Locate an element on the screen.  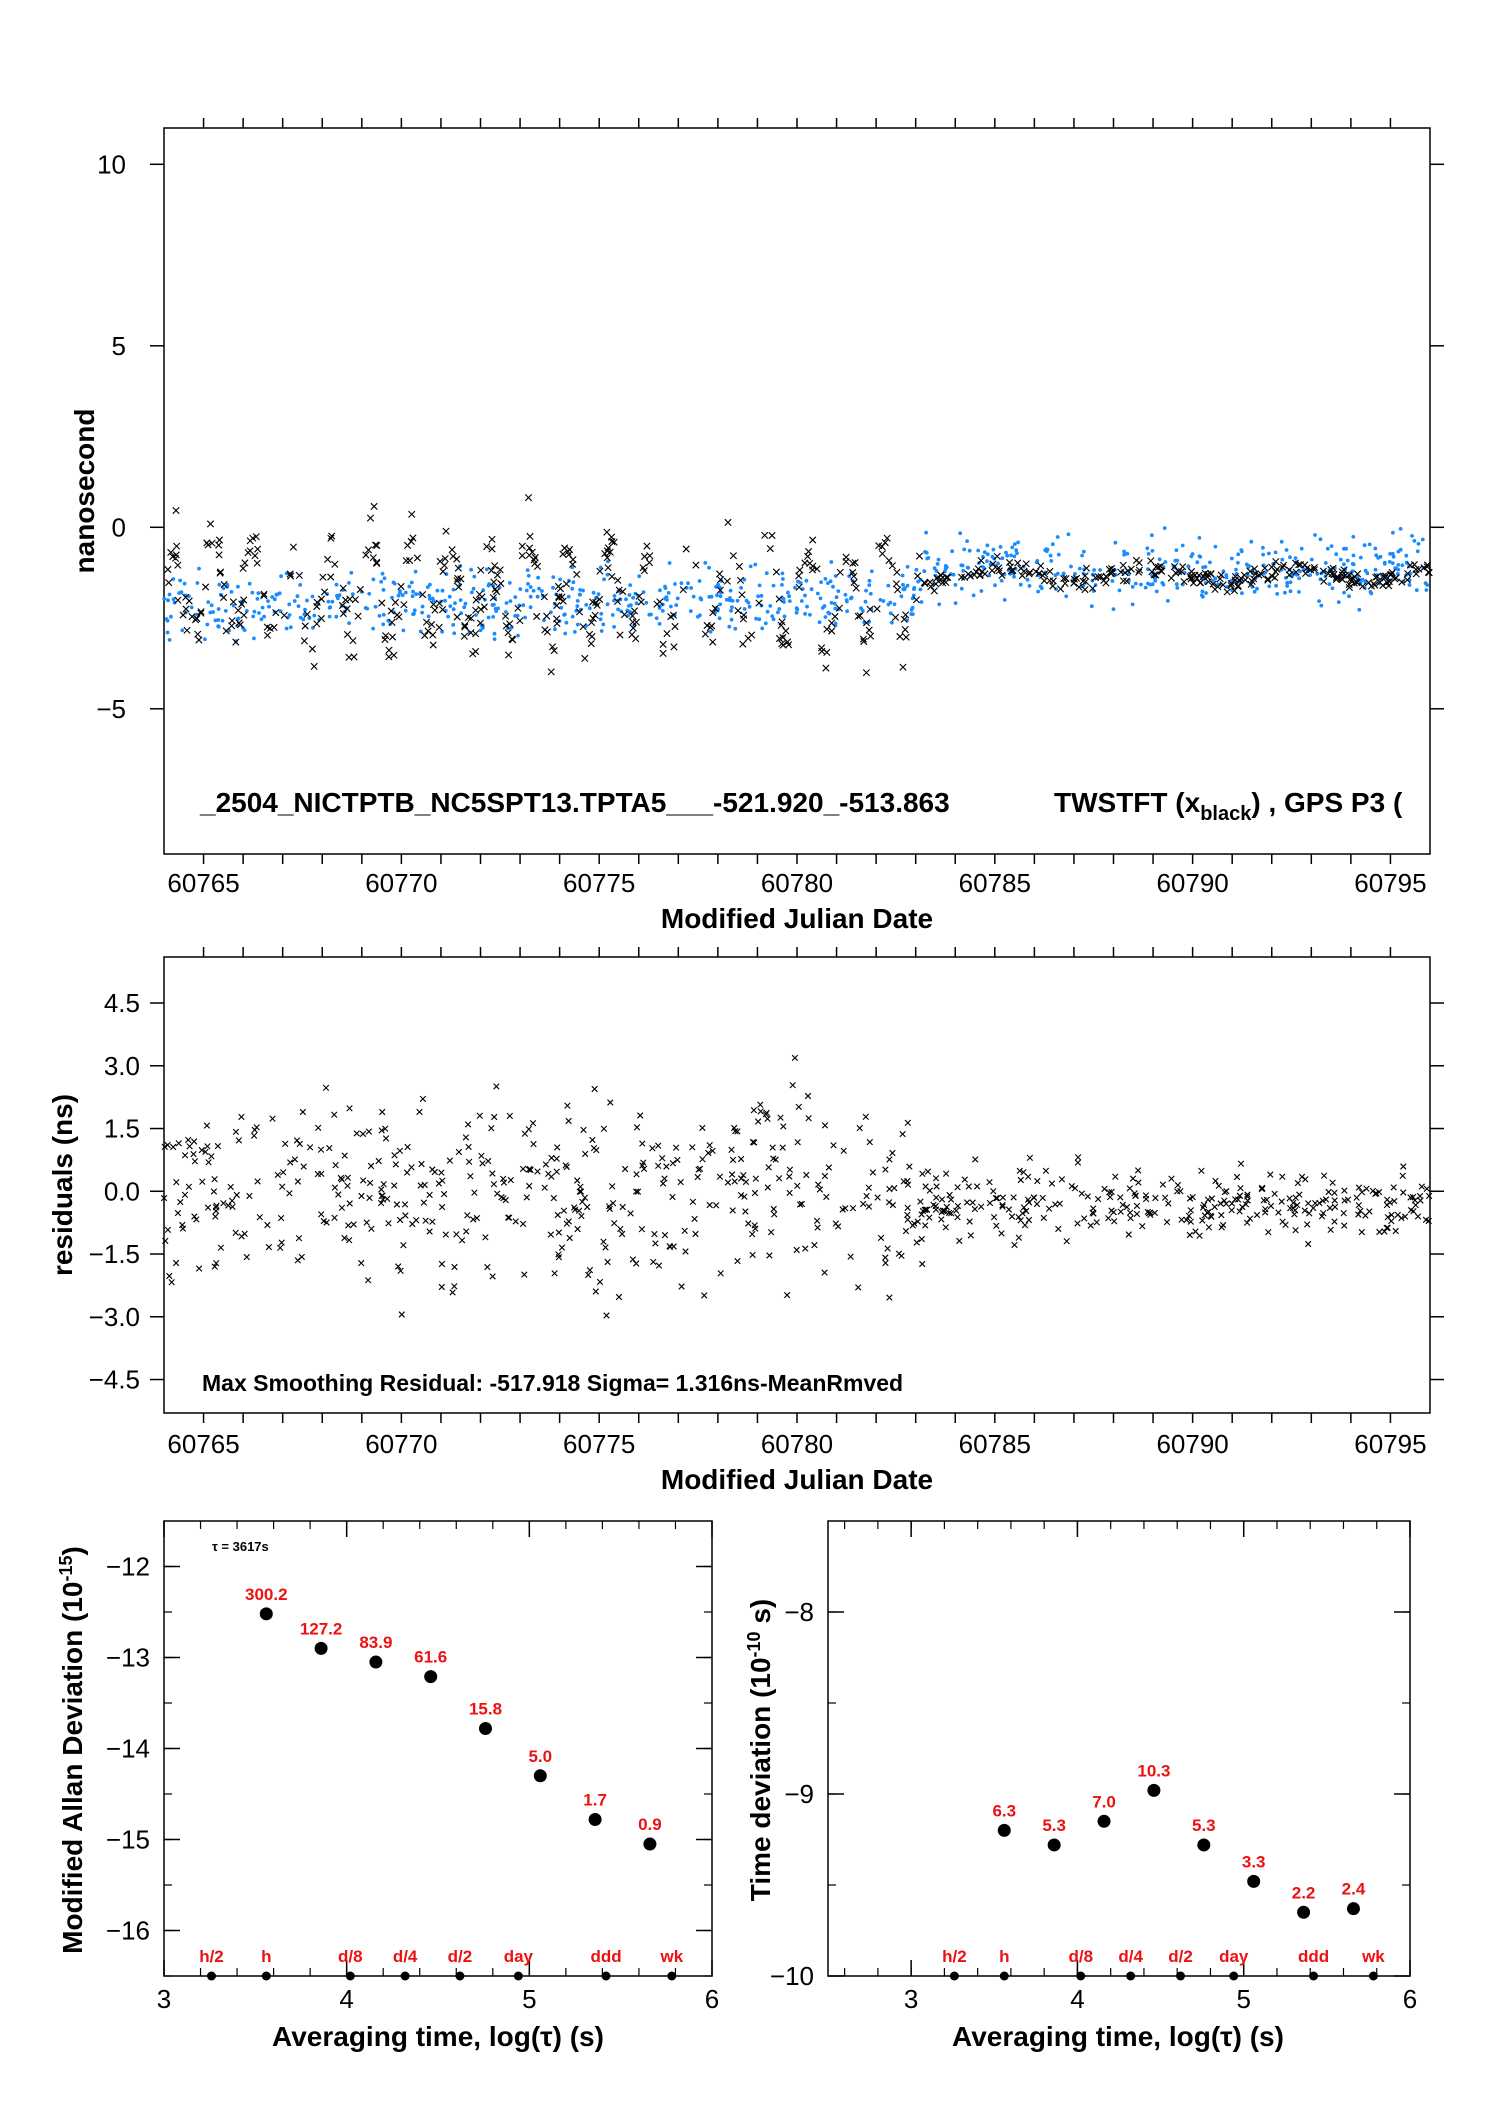
y-tick-label: −14 is located at coordinates (128, 1749).